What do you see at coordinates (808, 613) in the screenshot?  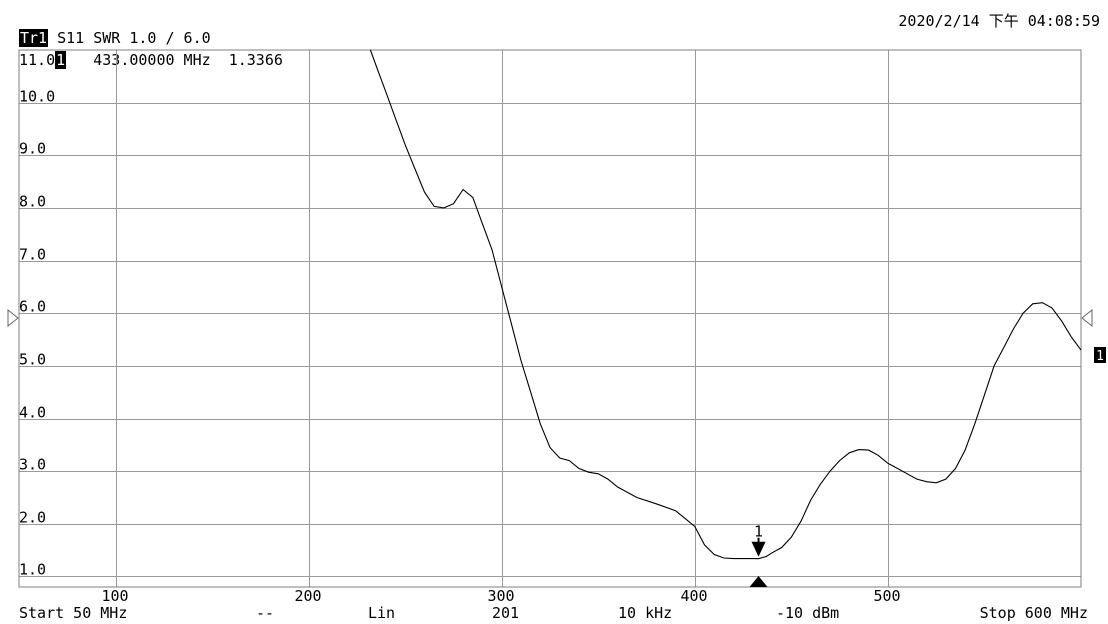 I see `source-power: -10 dBm` at bounding box center [808, 613].